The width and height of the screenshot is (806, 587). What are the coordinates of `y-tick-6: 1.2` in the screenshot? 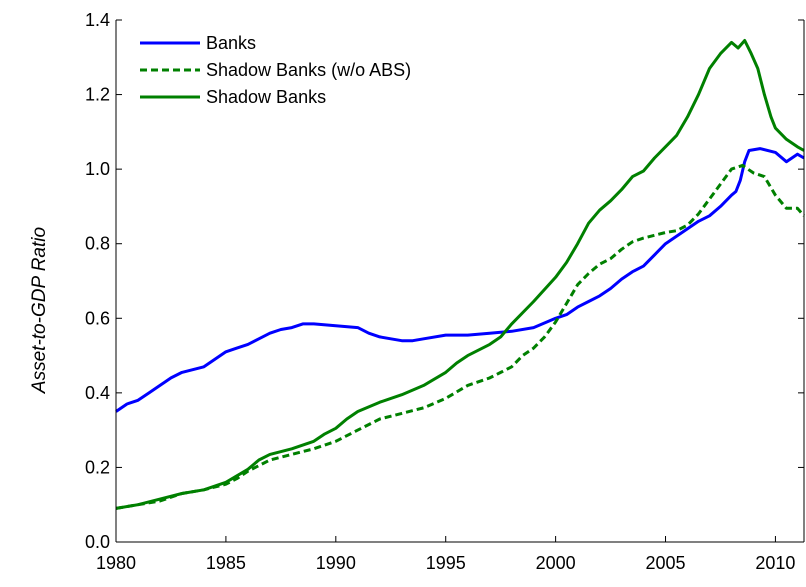 It's located at (444, 95).